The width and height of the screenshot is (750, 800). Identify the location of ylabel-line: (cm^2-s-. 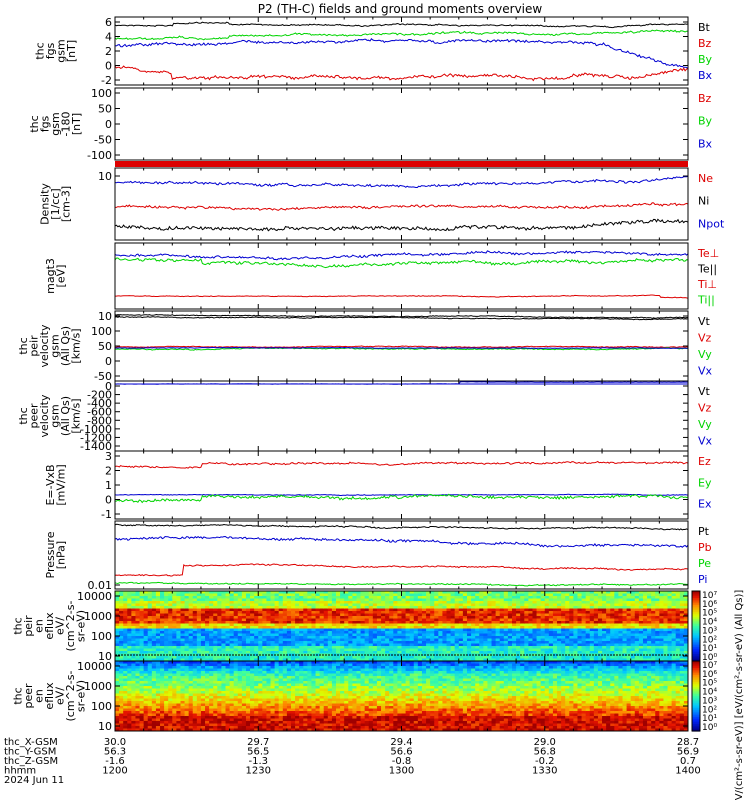
(70, 626).